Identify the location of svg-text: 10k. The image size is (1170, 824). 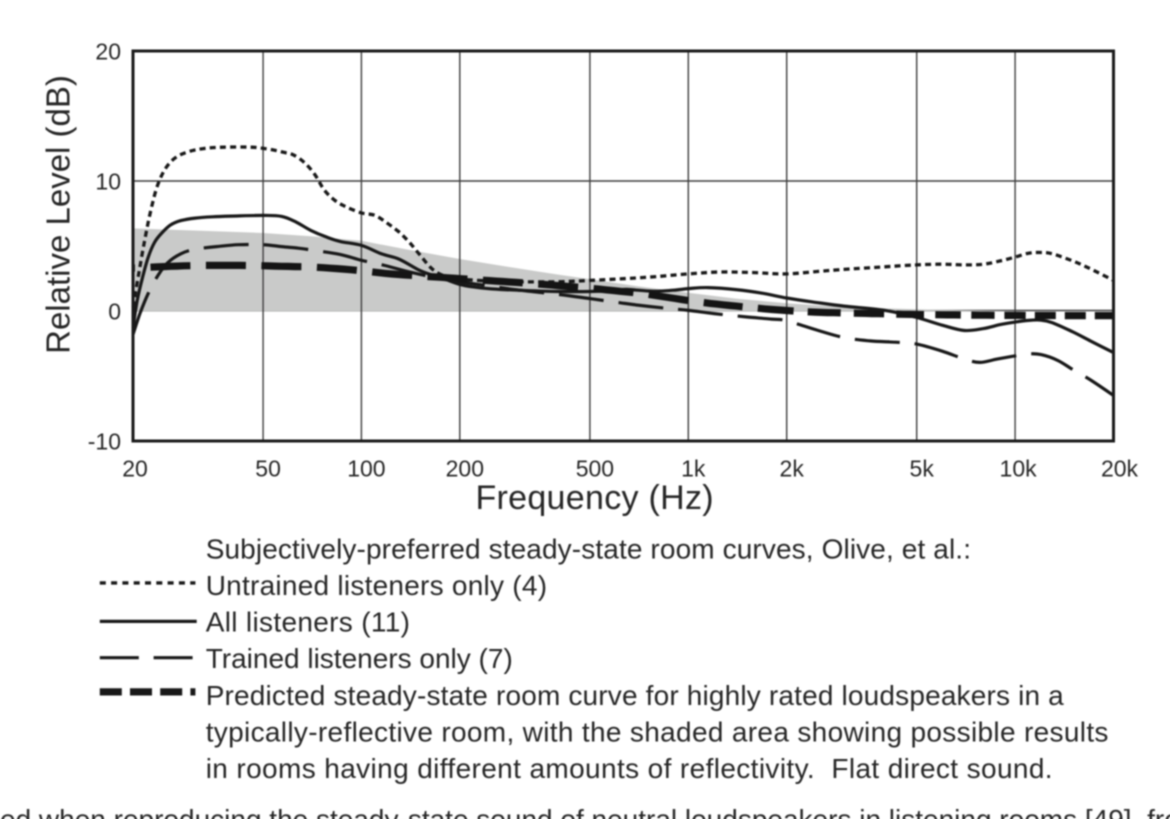
(1019, 469).